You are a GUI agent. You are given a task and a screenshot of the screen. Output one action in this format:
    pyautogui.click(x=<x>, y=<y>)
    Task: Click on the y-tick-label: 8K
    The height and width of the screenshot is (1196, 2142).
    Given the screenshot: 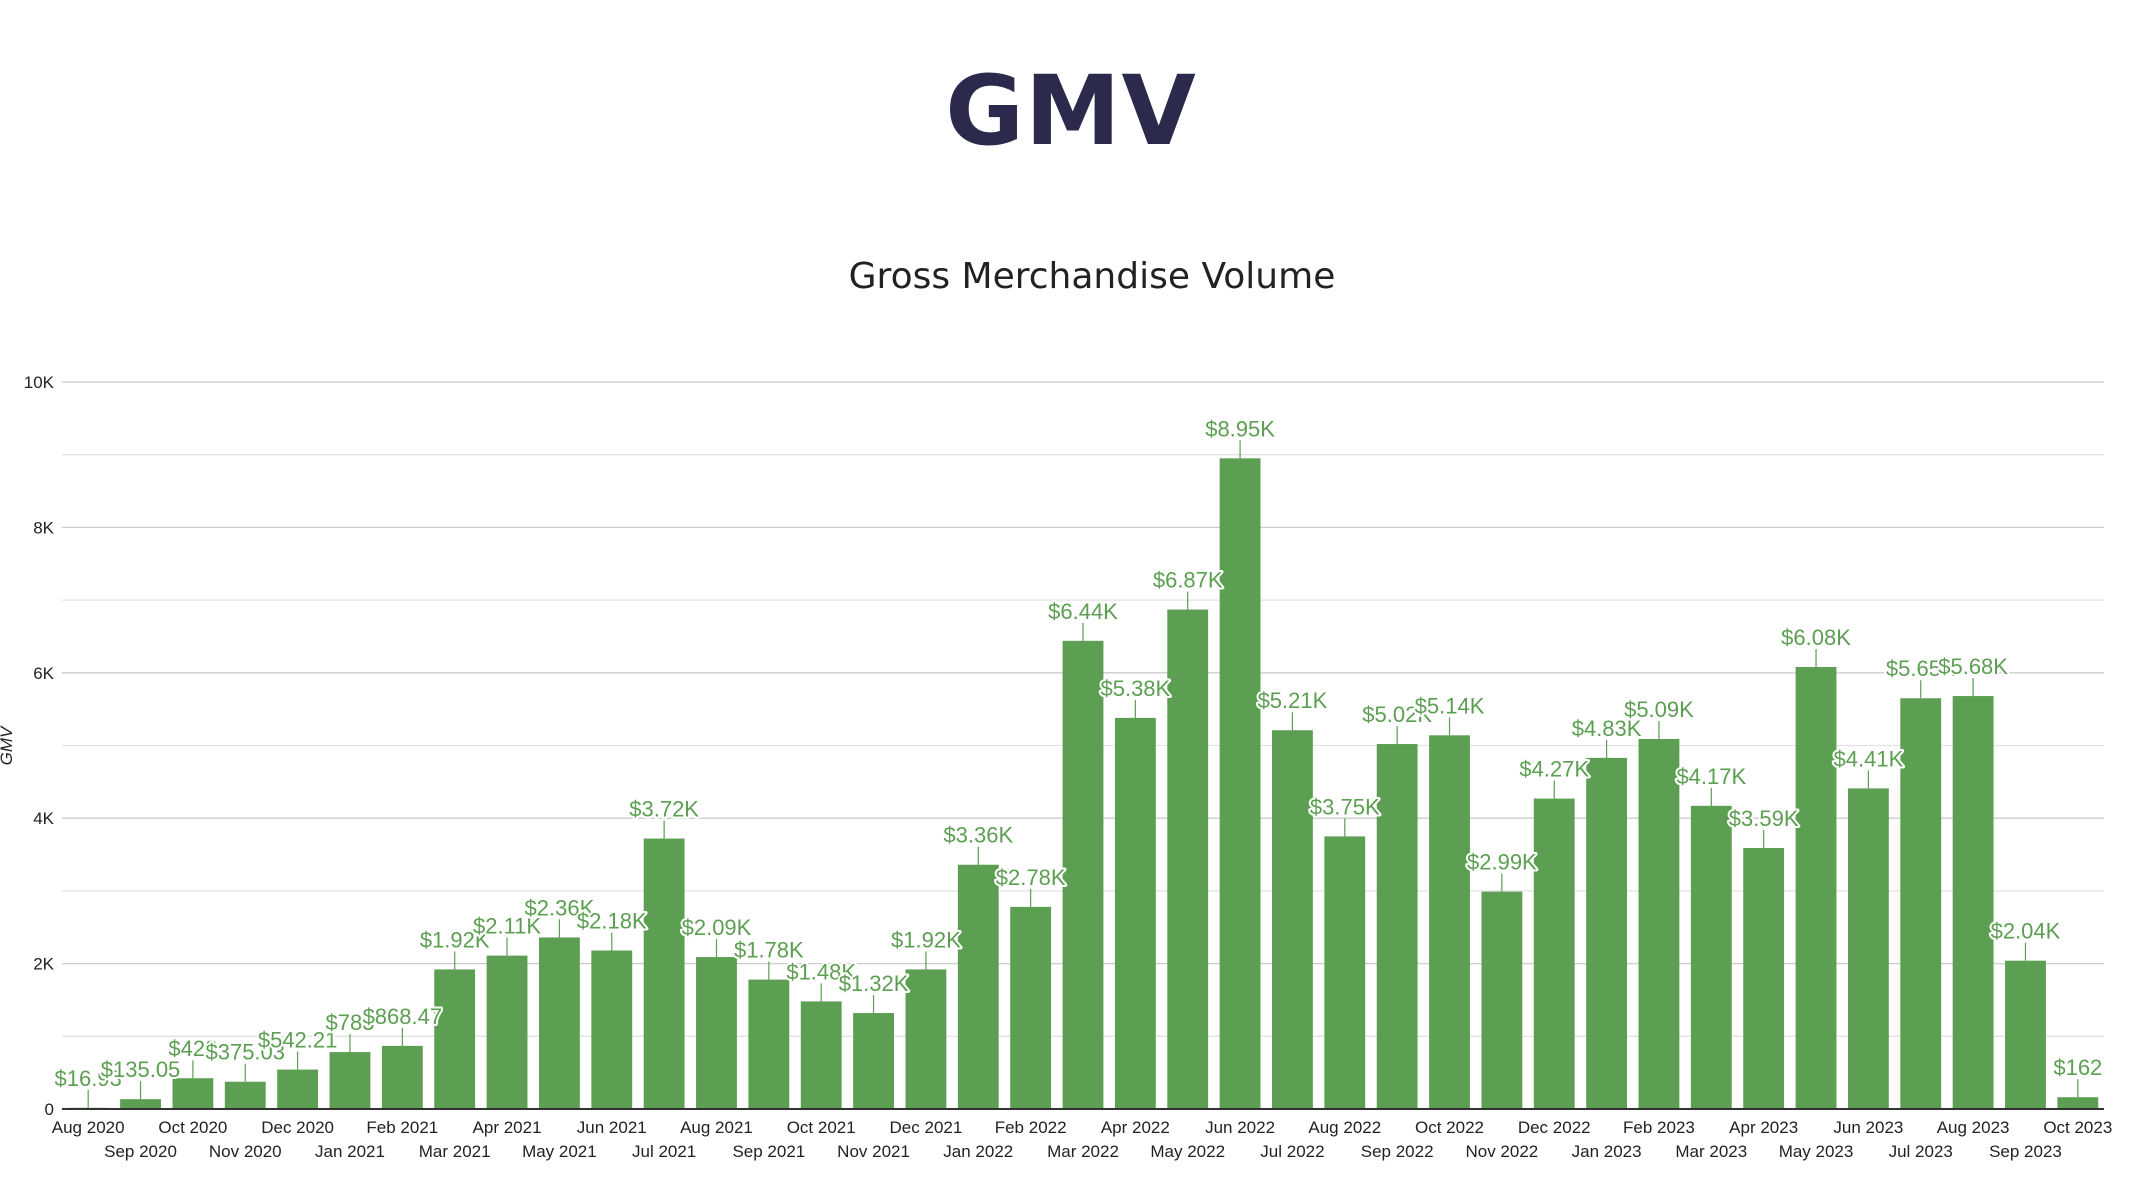 What is the action you would take?
    pyautogui.click(x=43, y=527)
    